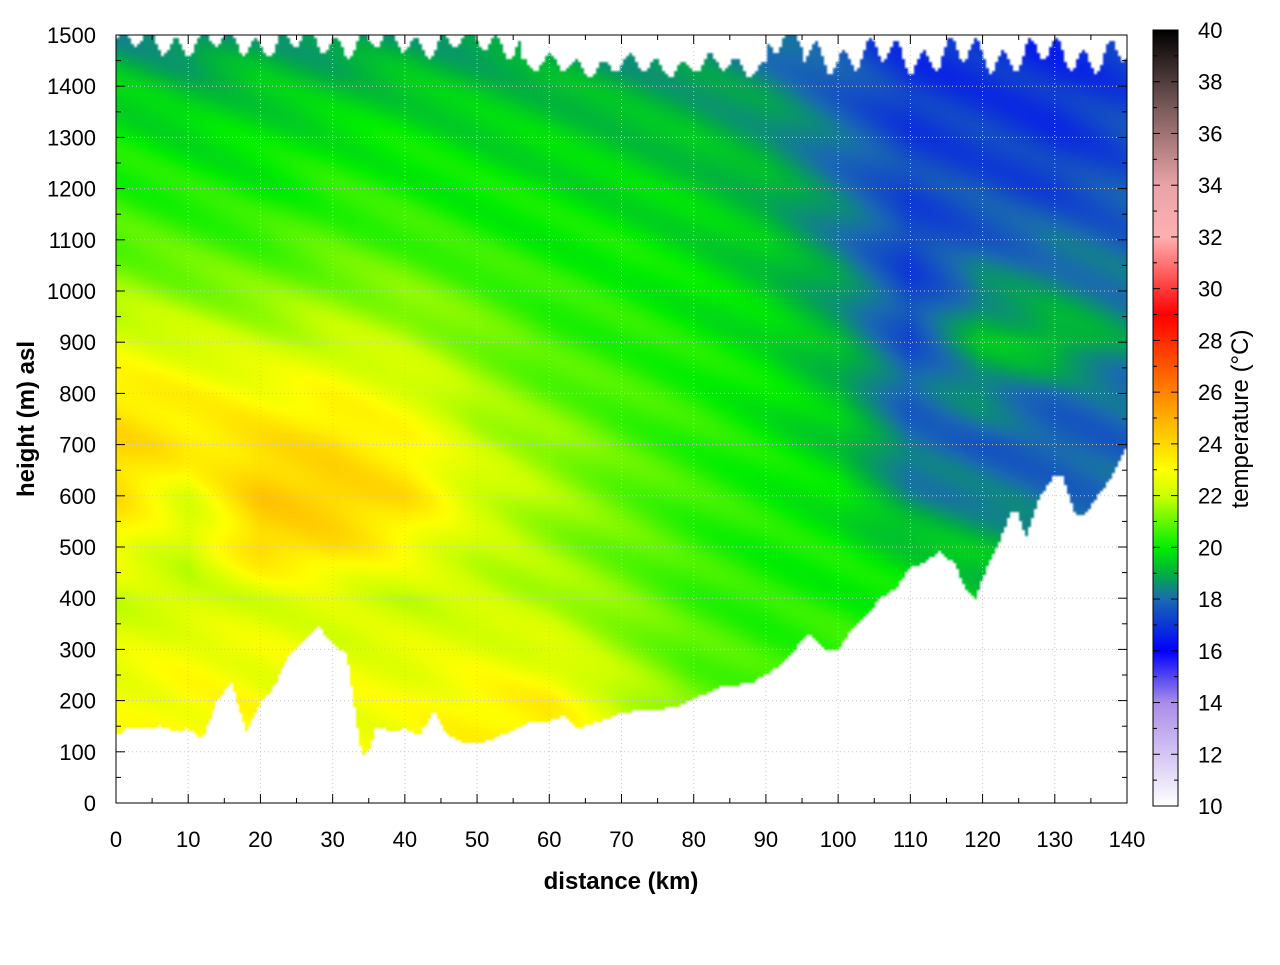  I want to click on x-tick-label: 140, so click(1127, 839).